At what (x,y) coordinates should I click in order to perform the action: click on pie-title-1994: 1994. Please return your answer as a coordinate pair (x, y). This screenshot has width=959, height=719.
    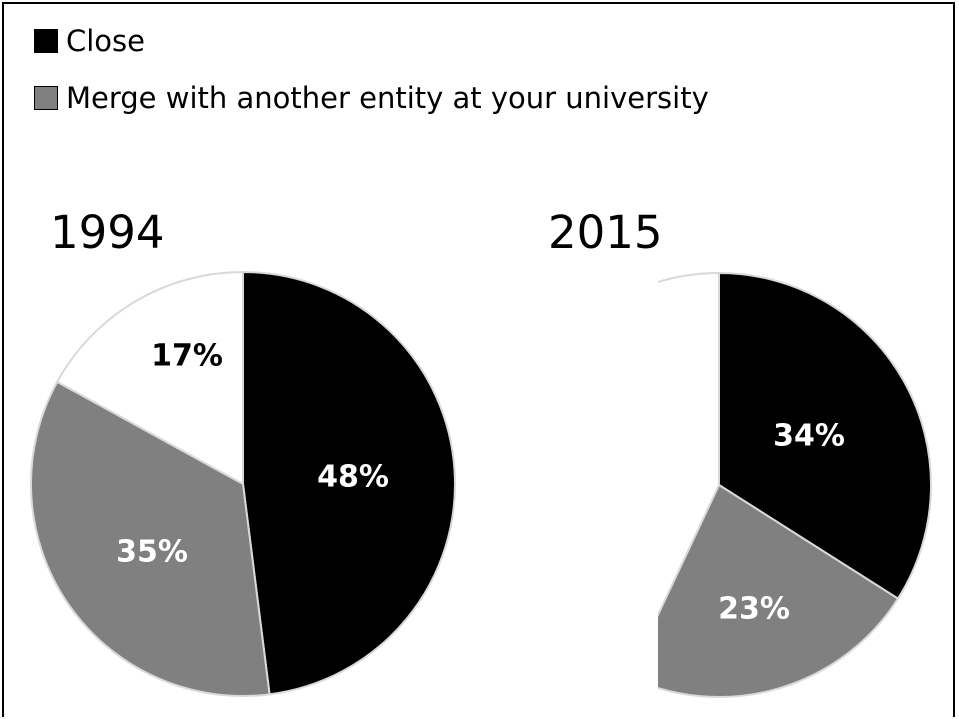
    Looking at the image, I should click on (107, 232).